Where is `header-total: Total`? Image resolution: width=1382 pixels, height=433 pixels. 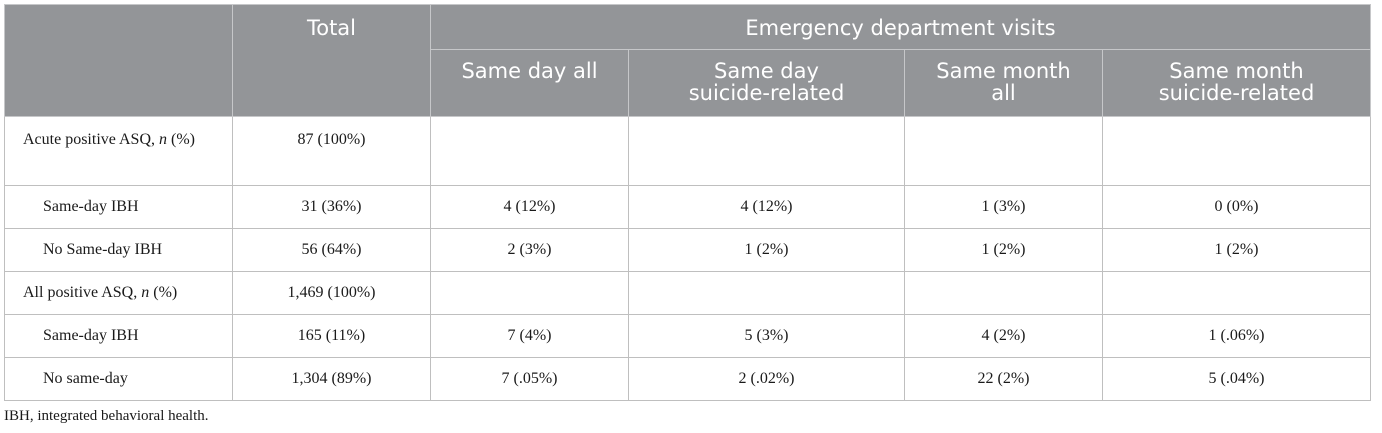
header-total: Total is located at coordinates (331, 60).